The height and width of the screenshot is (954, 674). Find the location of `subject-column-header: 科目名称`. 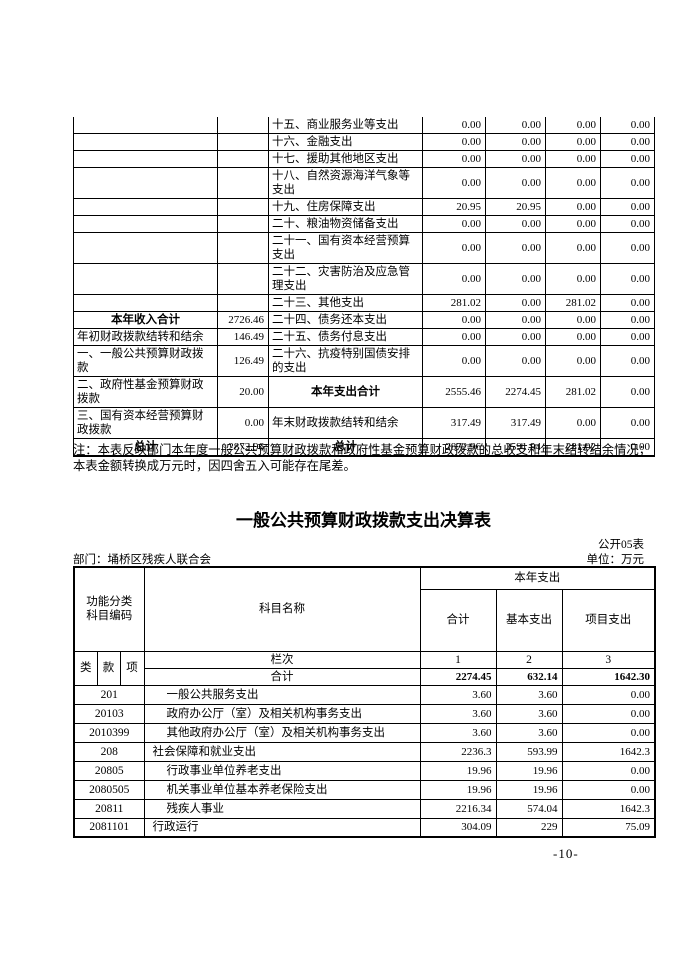

subject-column-header: 科目名称 is located at coordinates (282, 609).